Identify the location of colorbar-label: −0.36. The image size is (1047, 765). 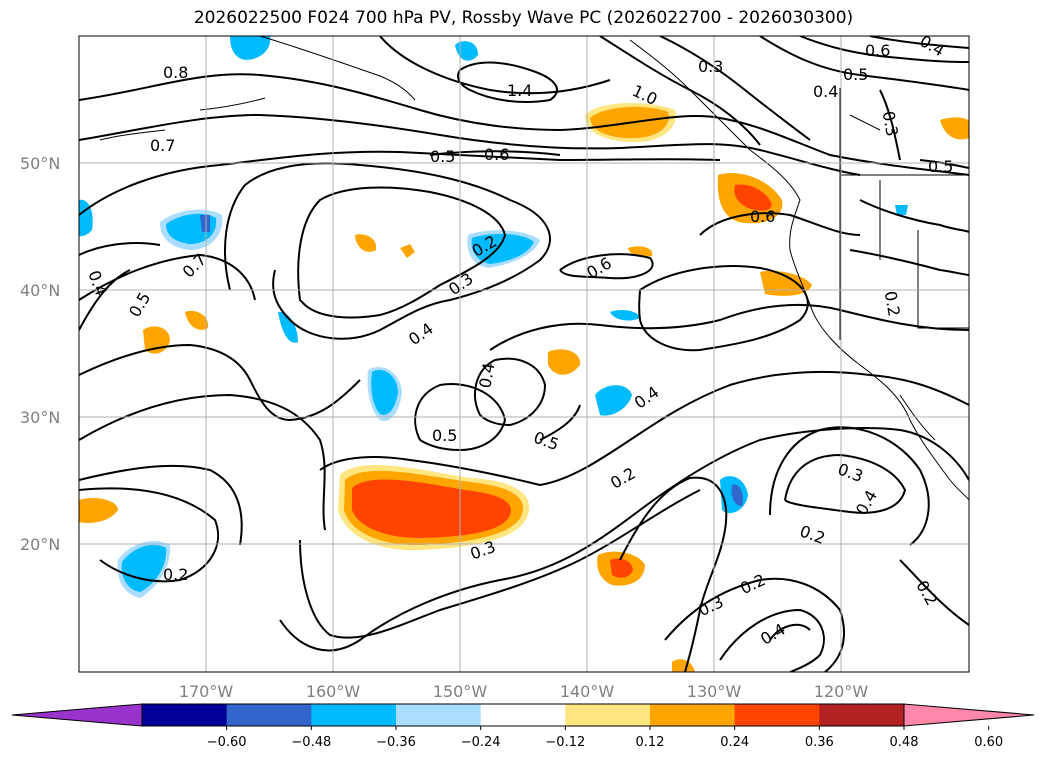
(396, 742).